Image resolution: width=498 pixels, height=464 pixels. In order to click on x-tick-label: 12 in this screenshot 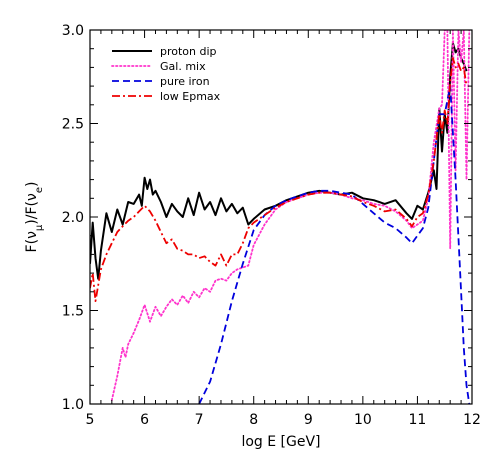, I will do `click(472, 420)`.